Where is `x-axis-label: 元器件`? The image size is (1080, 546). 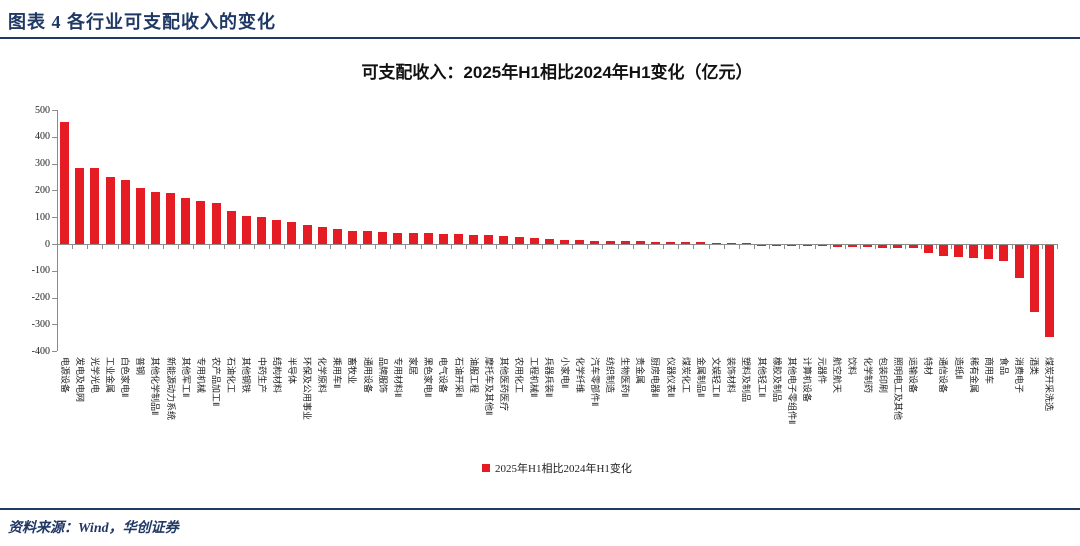
x-axis-label: 元器件 is located at coordinates (822, 371).